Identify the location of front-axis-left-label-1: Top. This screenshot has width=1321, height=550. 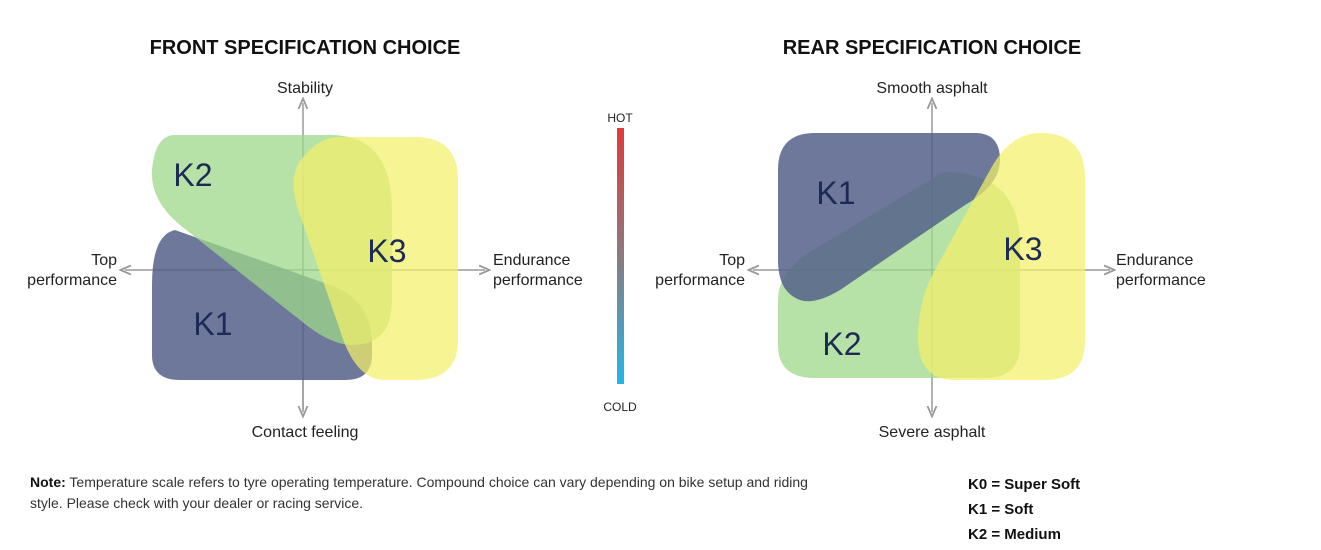
(104, 260).